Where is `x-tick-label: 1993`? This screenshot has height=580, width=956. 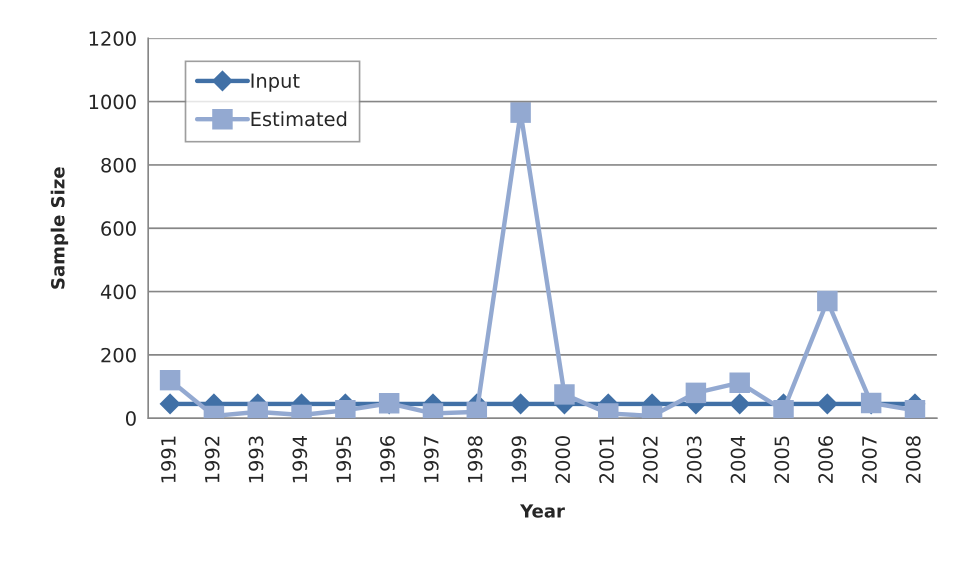 x-tick-label: 1993 is located at coordinates (256, 459).